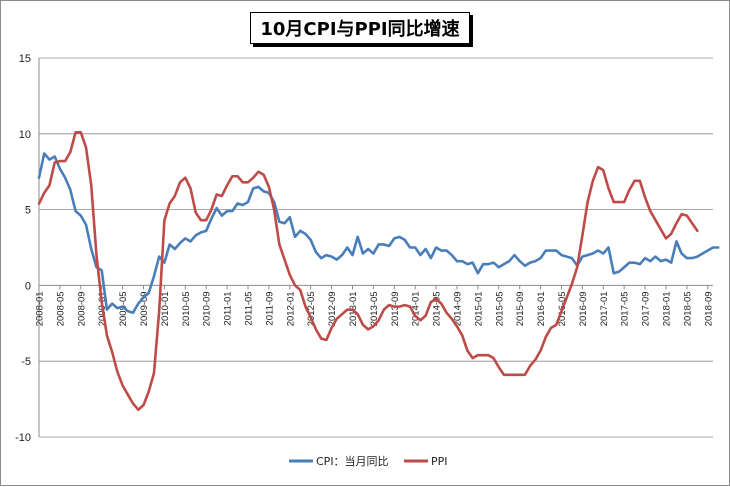 Image resolution: width=730 pixels, height=487 pixels. Describe the element at coordinates (666, 308) in the screenshot. I see `x-tick-label: 2018-01` at that location.